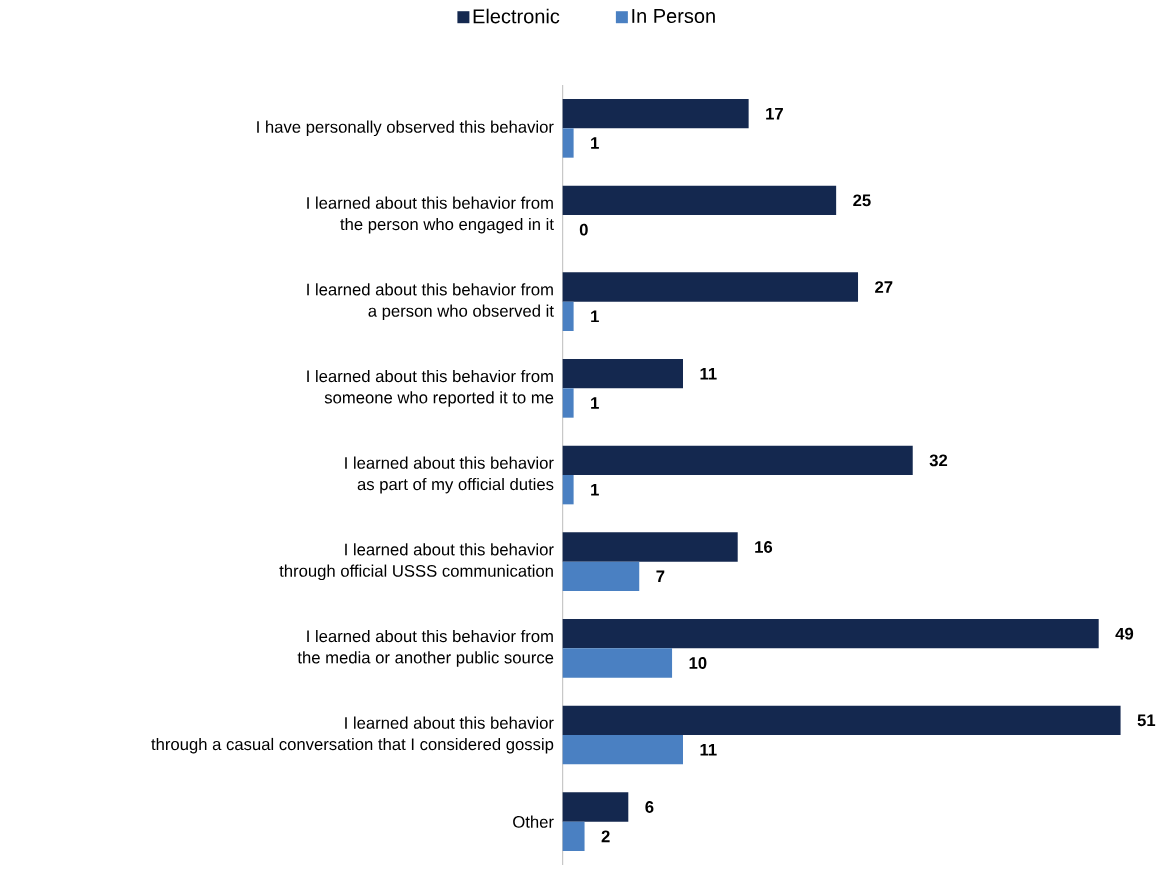  Describe the element at coordinates (660, 576) in the screenshot. I see `data-label: 7` at that location.